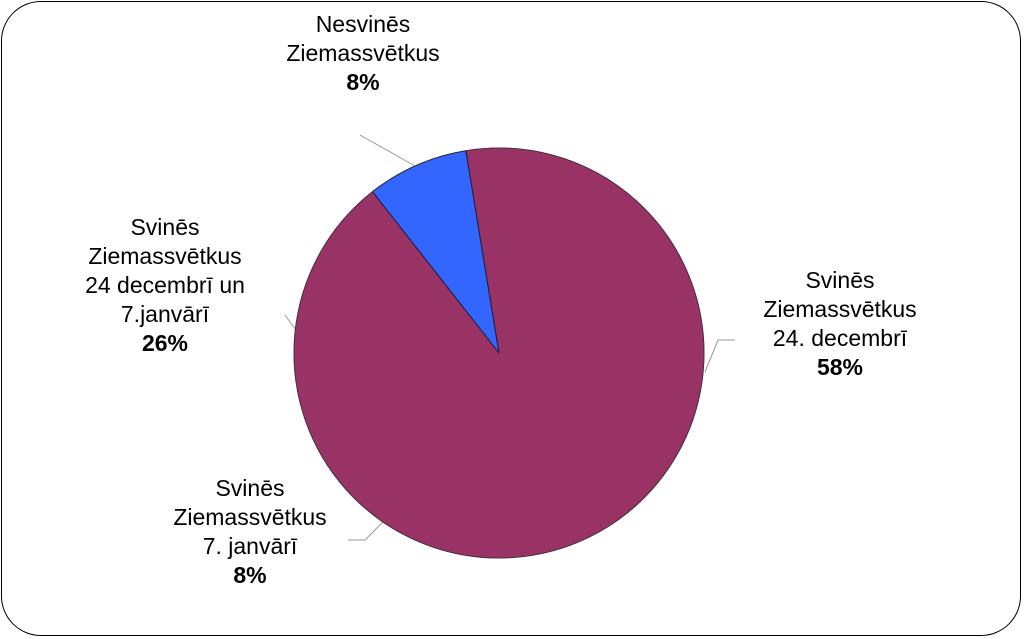  I want to click on label-slice-3: Nesvinēs Ziemassvētkus 8%, so click(363, 53).